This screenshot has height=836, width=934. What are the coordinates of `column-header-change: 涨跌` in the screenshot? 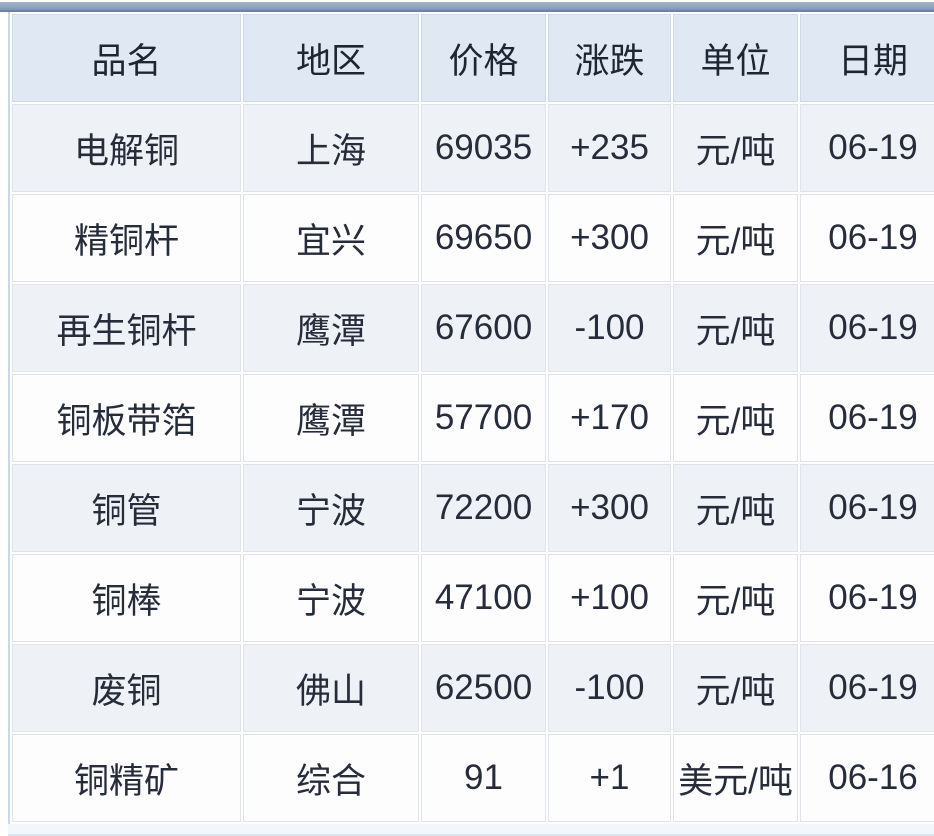 It's located at (609, 58).